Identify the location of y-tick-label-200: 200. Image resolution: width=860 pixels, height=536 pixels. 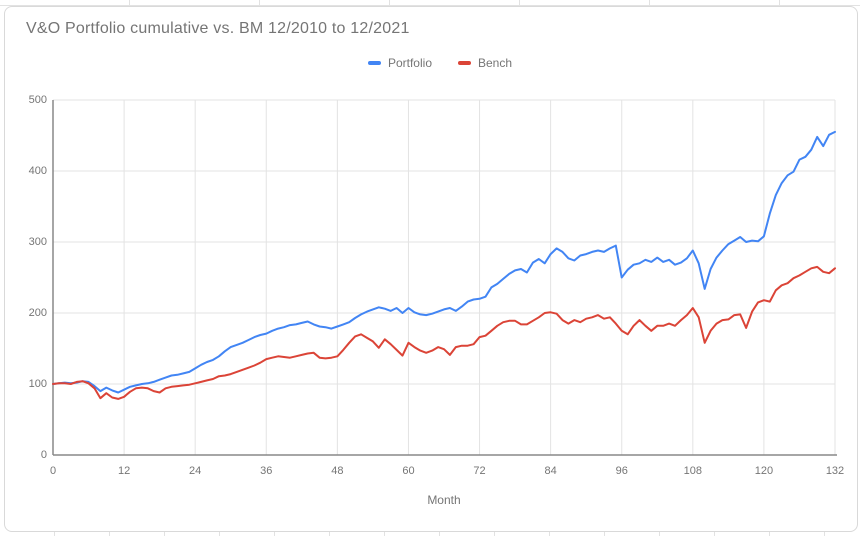
(37, 313).